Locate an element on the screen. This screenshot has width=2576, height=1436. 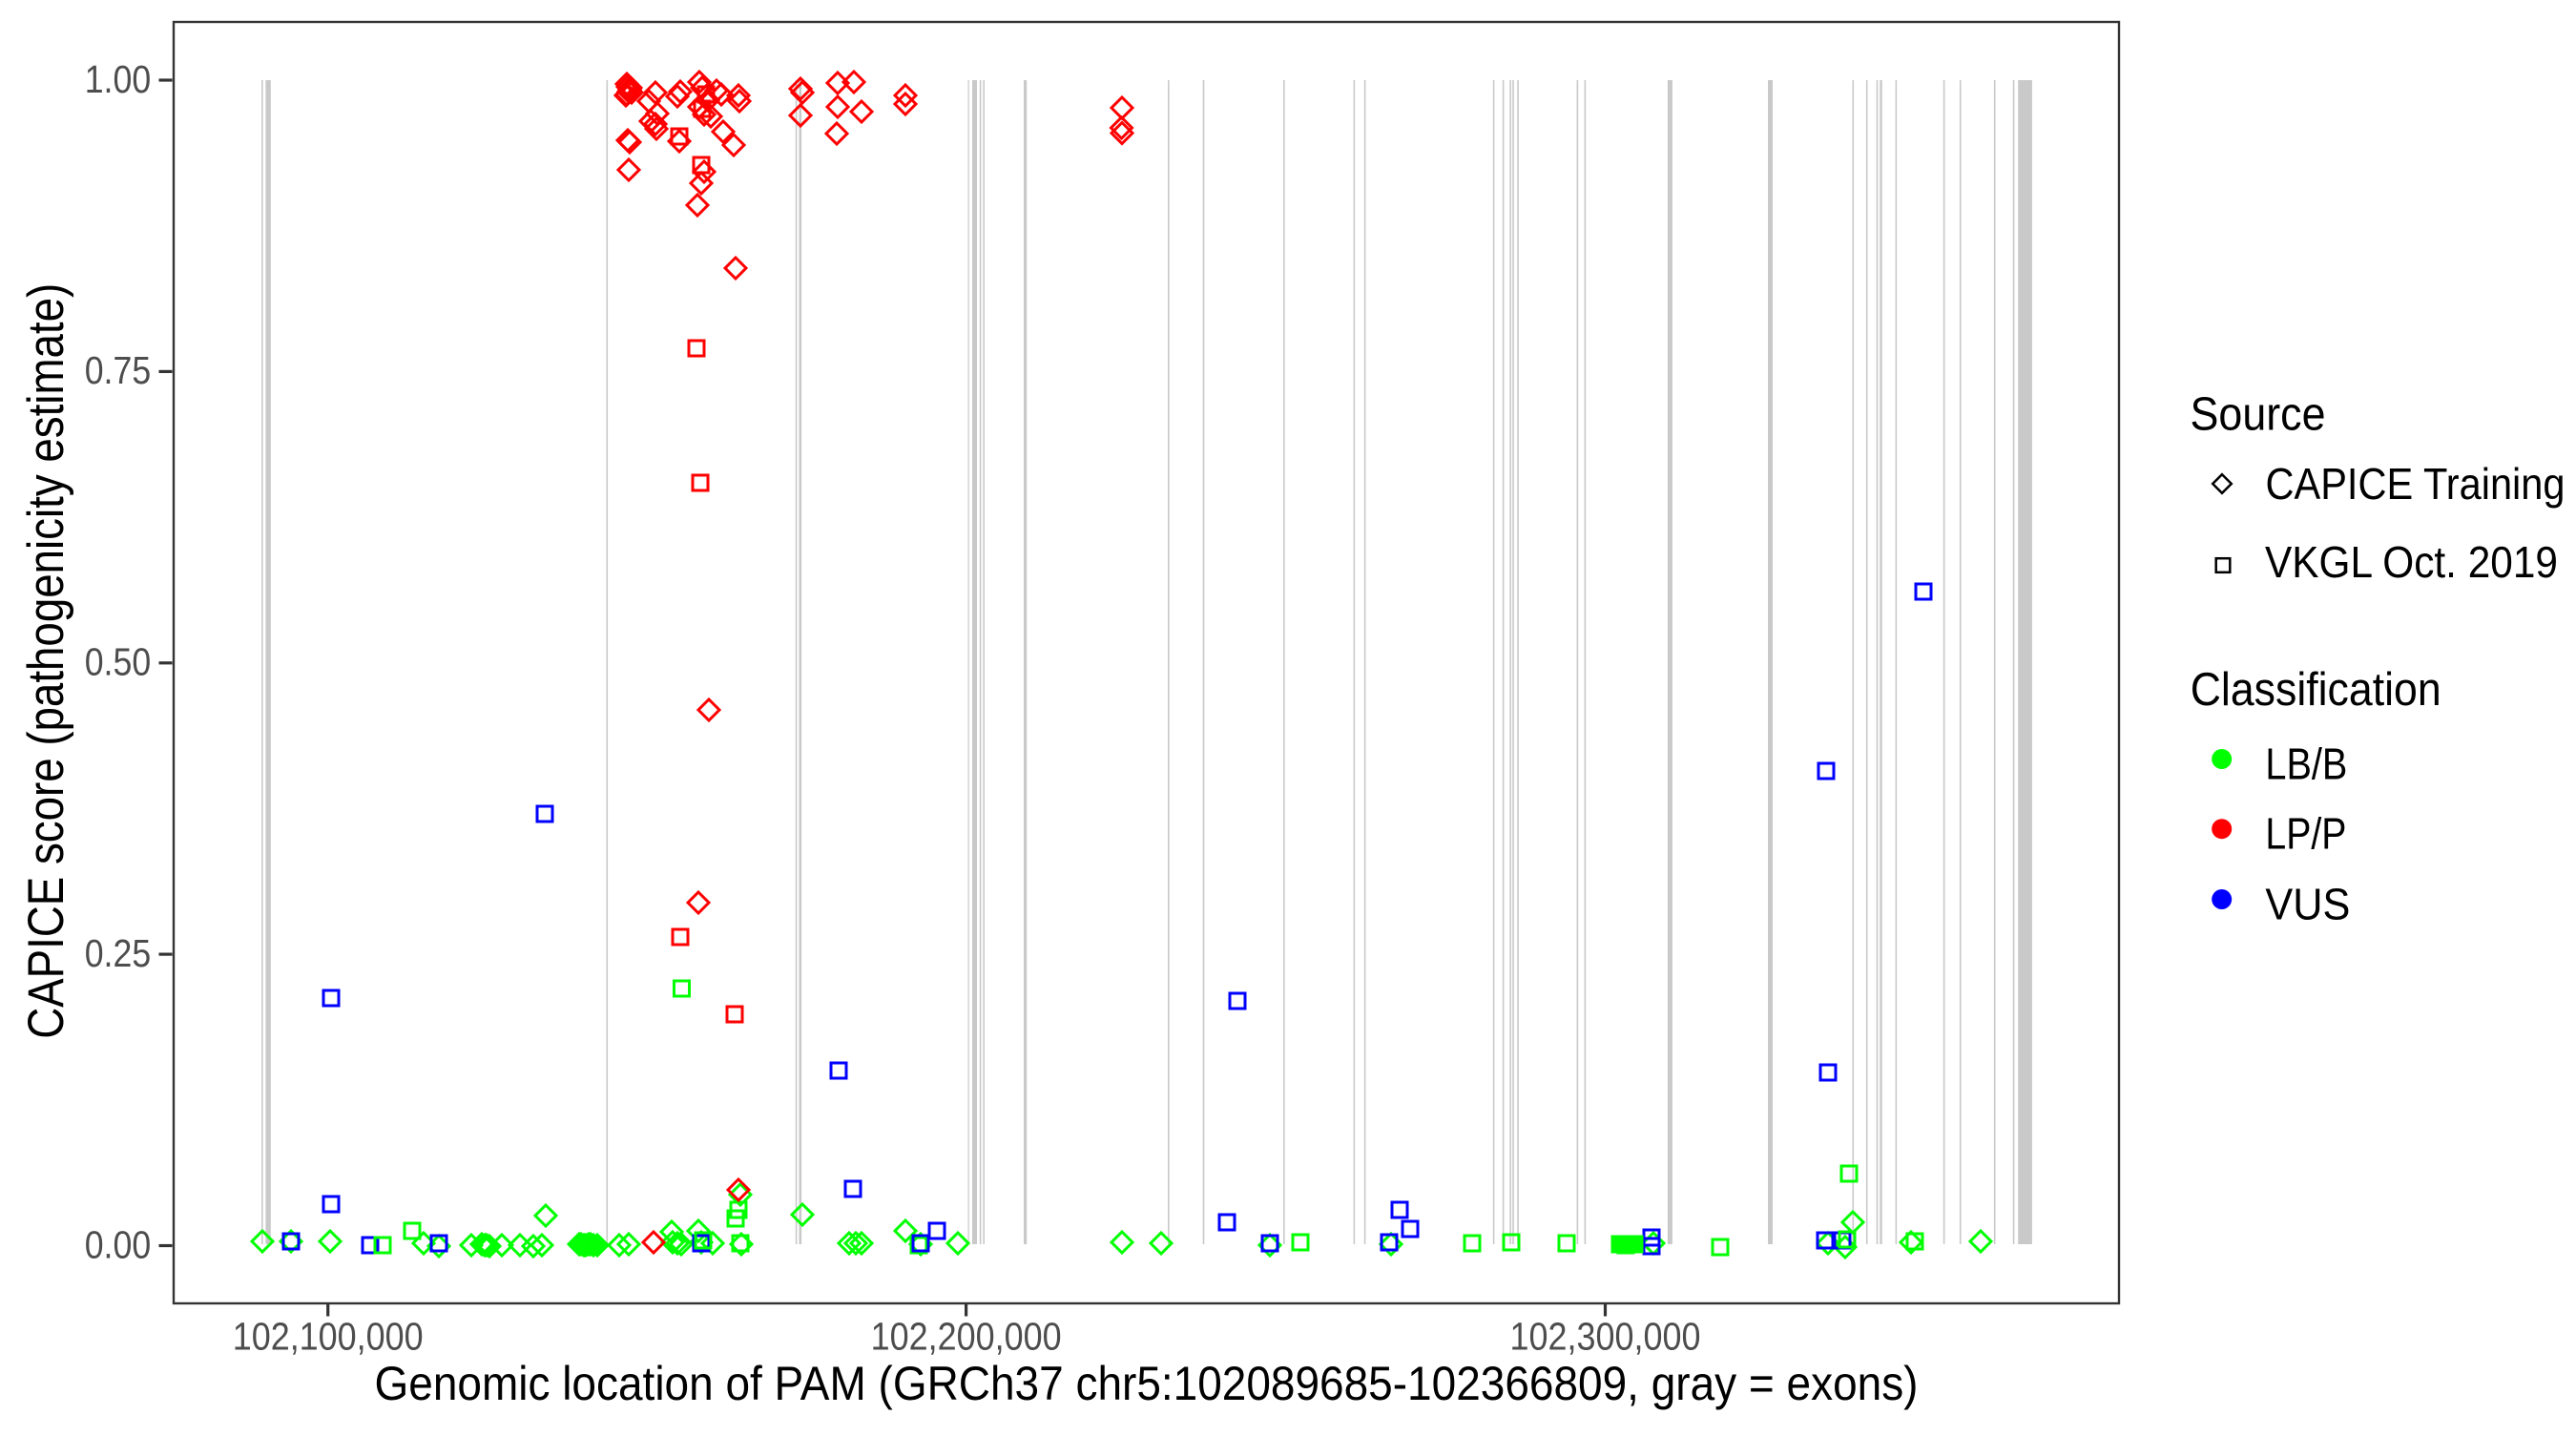
svg-text: 102,200,000 is located at coordinates (966, 1337).